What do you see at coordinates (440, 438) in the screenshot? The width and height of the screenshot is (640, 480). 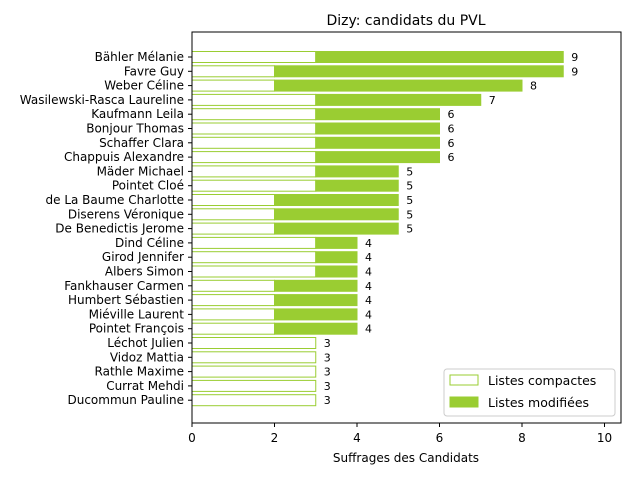 I see `x-tick-label: 6` at bounding box center [440, 438].